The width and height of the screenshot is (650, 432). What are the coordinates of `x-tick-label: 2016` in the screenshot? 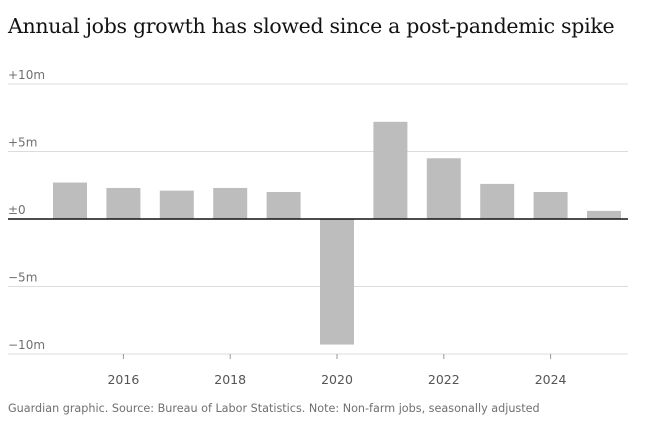 It's located at (123, 379).